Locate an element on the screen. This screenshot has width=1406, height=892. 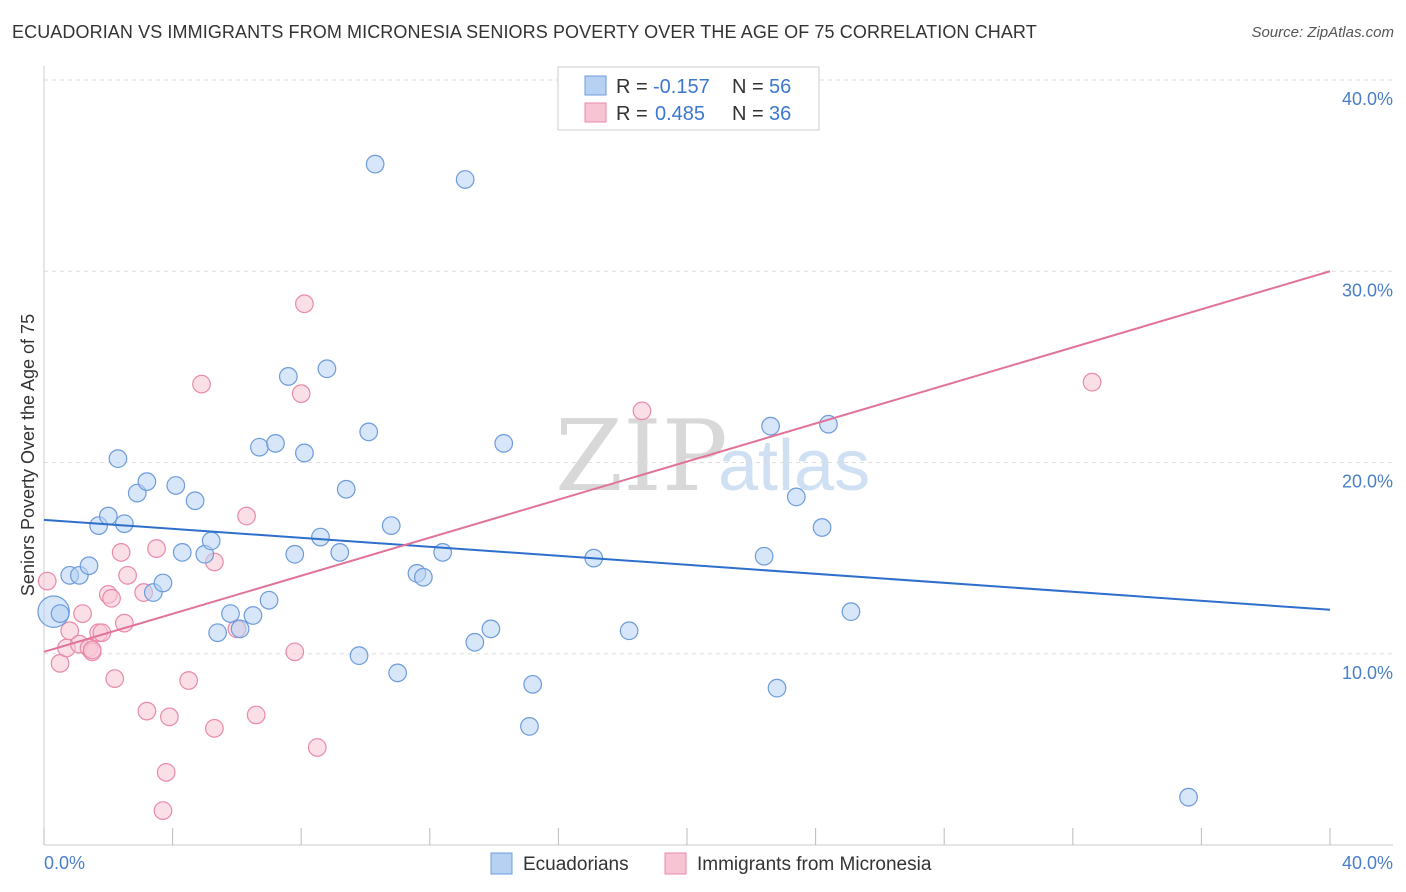
legend-swatch-micronesia is located at coordinates (595, 112).